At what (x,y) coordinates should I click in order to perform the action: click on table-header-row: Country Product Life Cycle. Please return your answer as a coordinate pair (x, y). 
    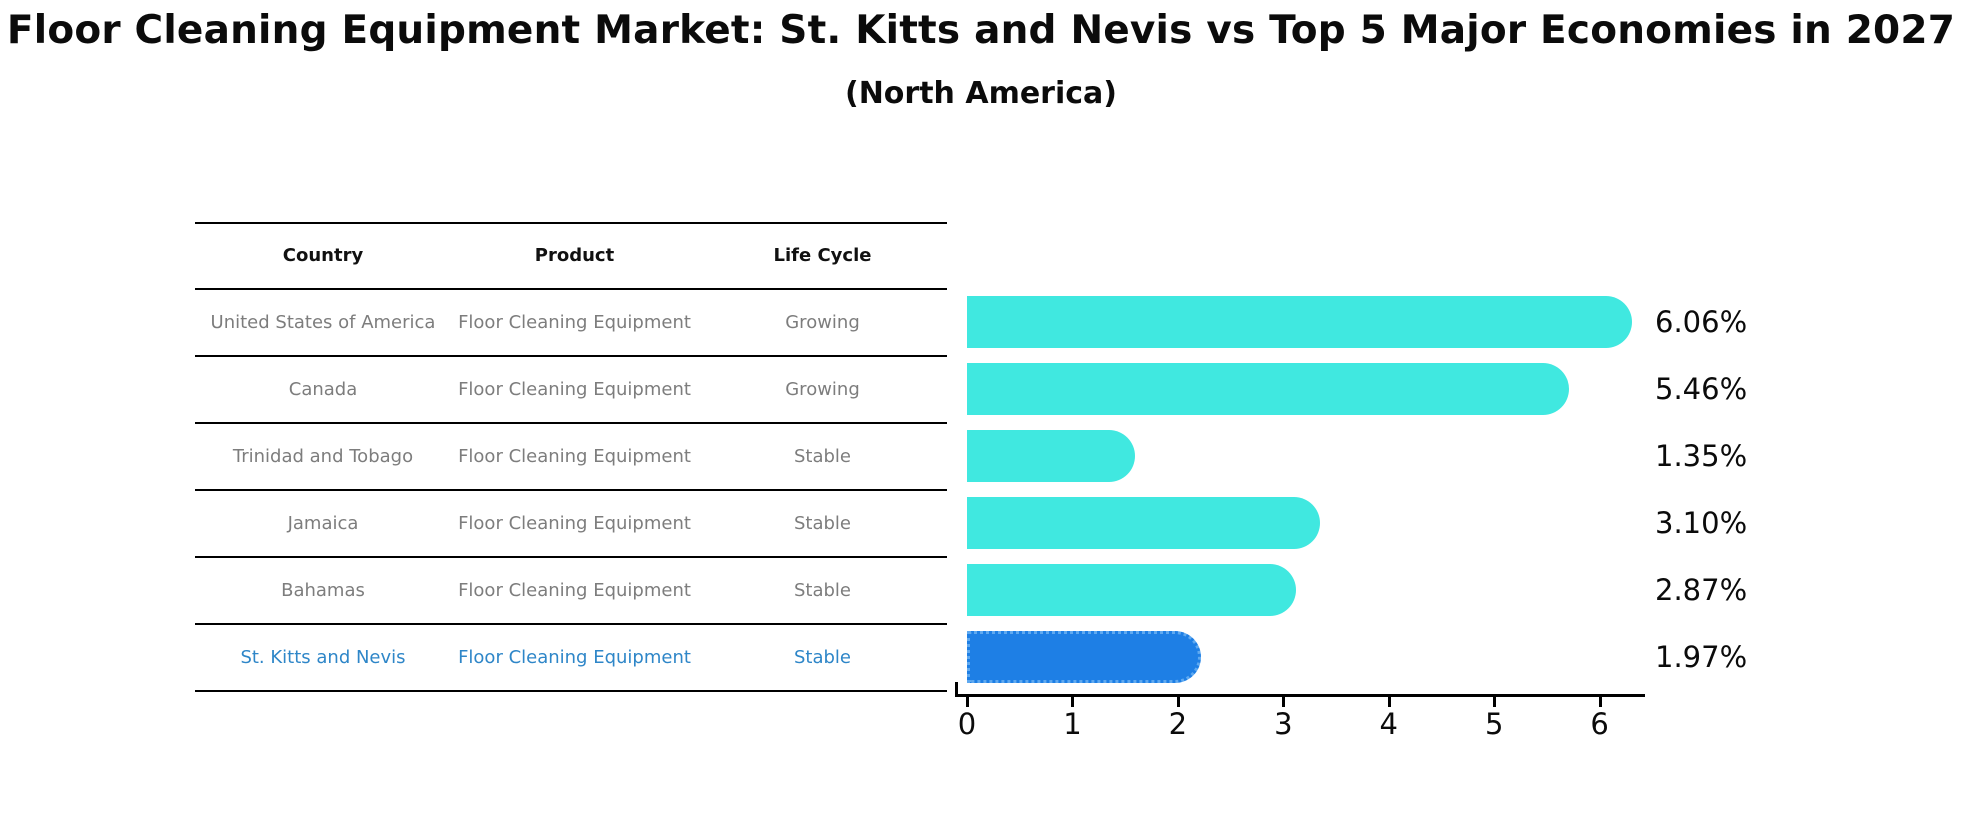
    Looking at the image, I should click on (571, 257).